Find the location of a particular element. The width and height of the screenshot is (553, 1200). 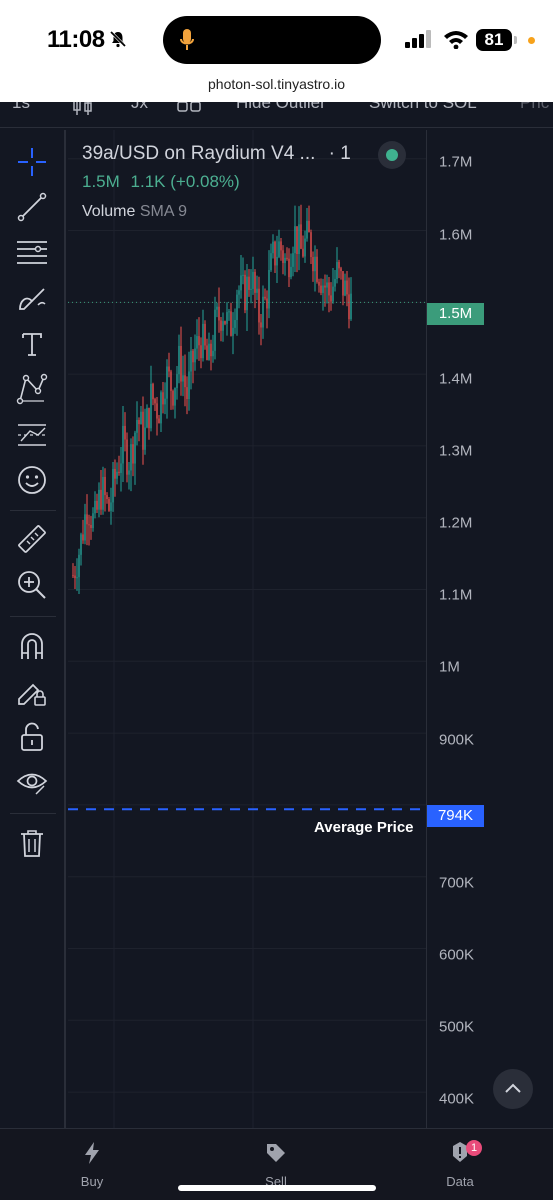

unlock-icon is located at coordinates (32, 737).